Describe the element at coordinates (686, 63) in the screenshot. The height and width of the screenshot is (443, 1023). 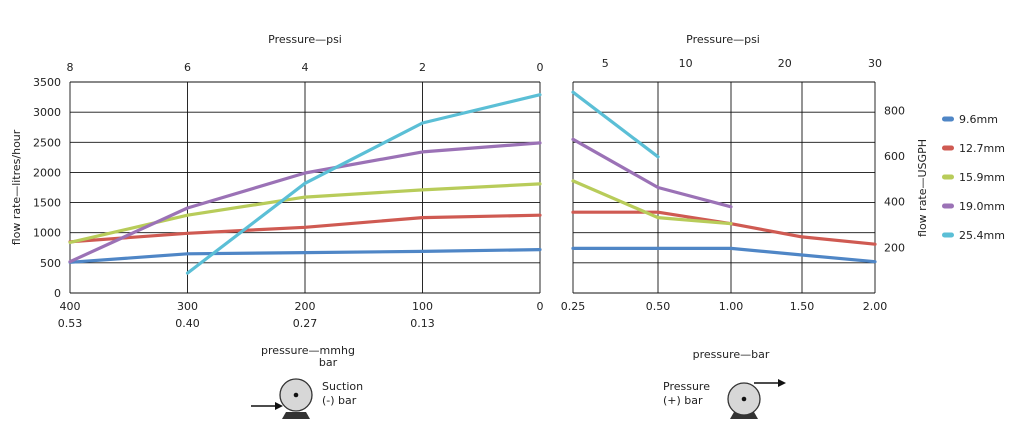
I see `top-tick-label-psi: 10` at that location.